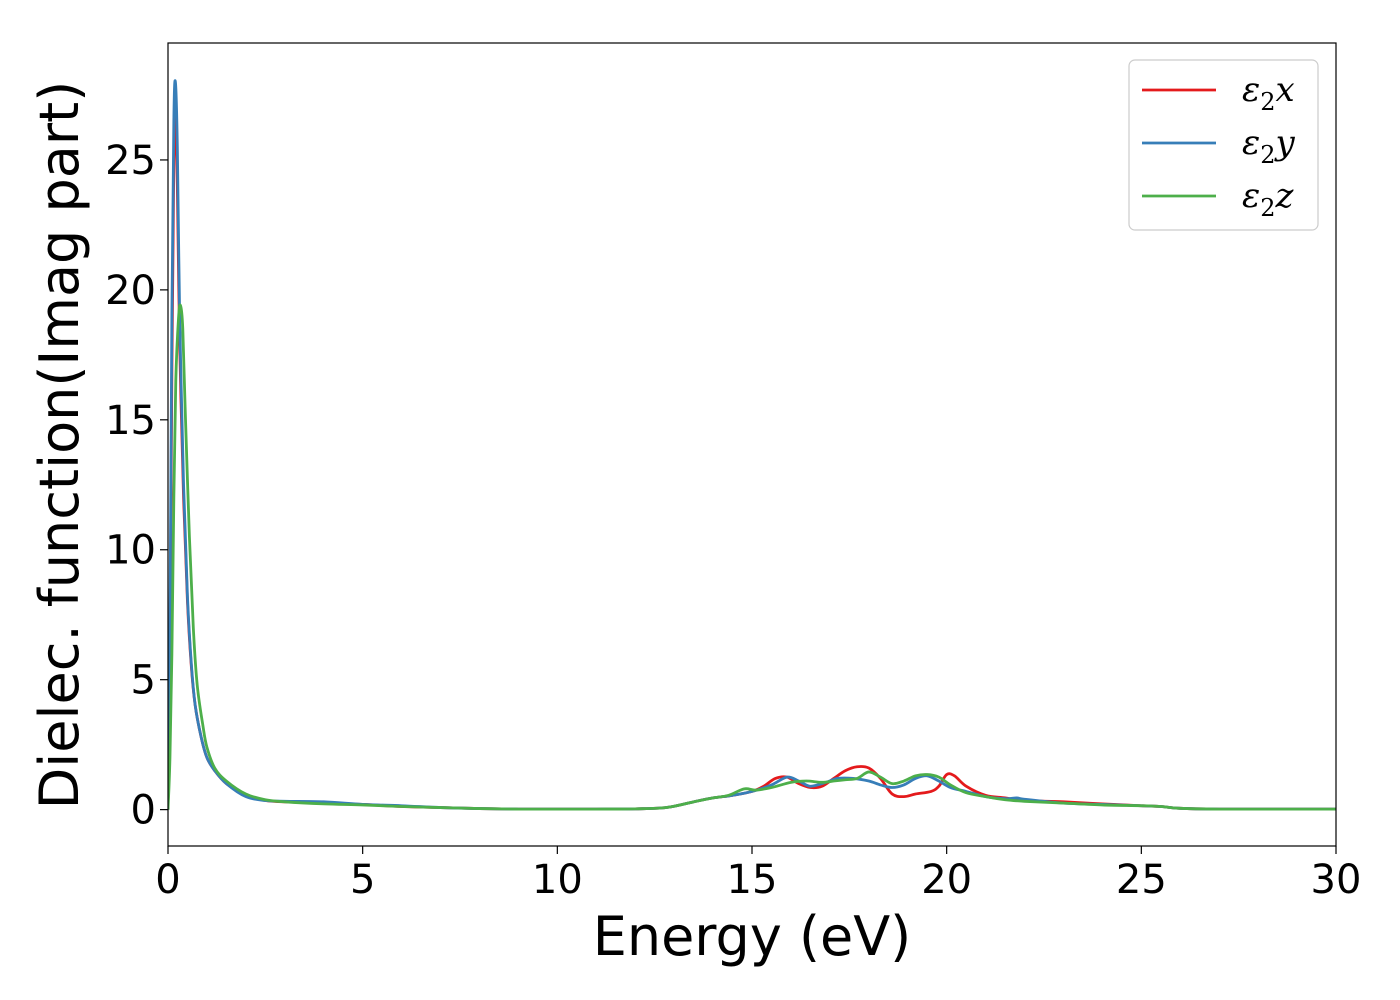 This screenshot has width=1400, height=1000. Describe the element at coordinates (130, 161) in the screenshot. I see `y-tick-label: 25` at that location.